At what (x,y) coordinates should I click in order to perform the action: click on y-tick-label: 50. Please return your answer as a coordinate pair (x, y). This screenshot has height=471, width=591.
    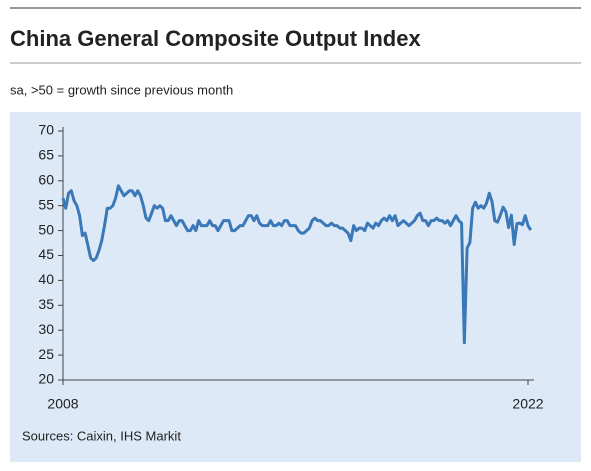
    Looking at the image, I should click on (46, 229).